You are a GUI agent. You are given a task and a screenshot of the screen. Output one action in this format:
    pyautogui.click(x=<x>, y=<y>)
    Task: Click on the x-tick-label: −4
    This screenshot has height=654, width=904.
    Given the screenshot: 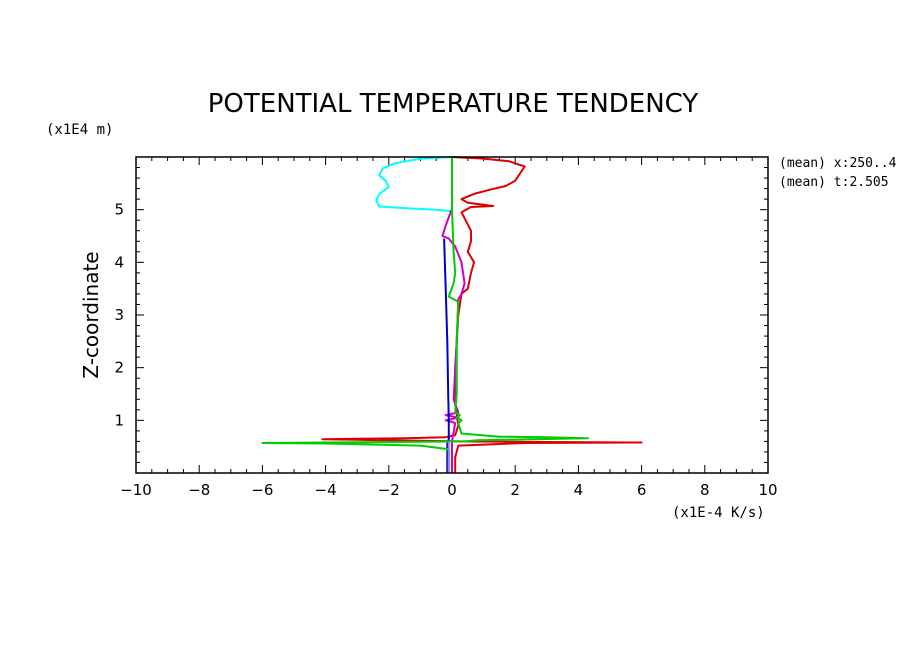 What is the action you would take?
    pyautogui.click(x=326, y=490)
    